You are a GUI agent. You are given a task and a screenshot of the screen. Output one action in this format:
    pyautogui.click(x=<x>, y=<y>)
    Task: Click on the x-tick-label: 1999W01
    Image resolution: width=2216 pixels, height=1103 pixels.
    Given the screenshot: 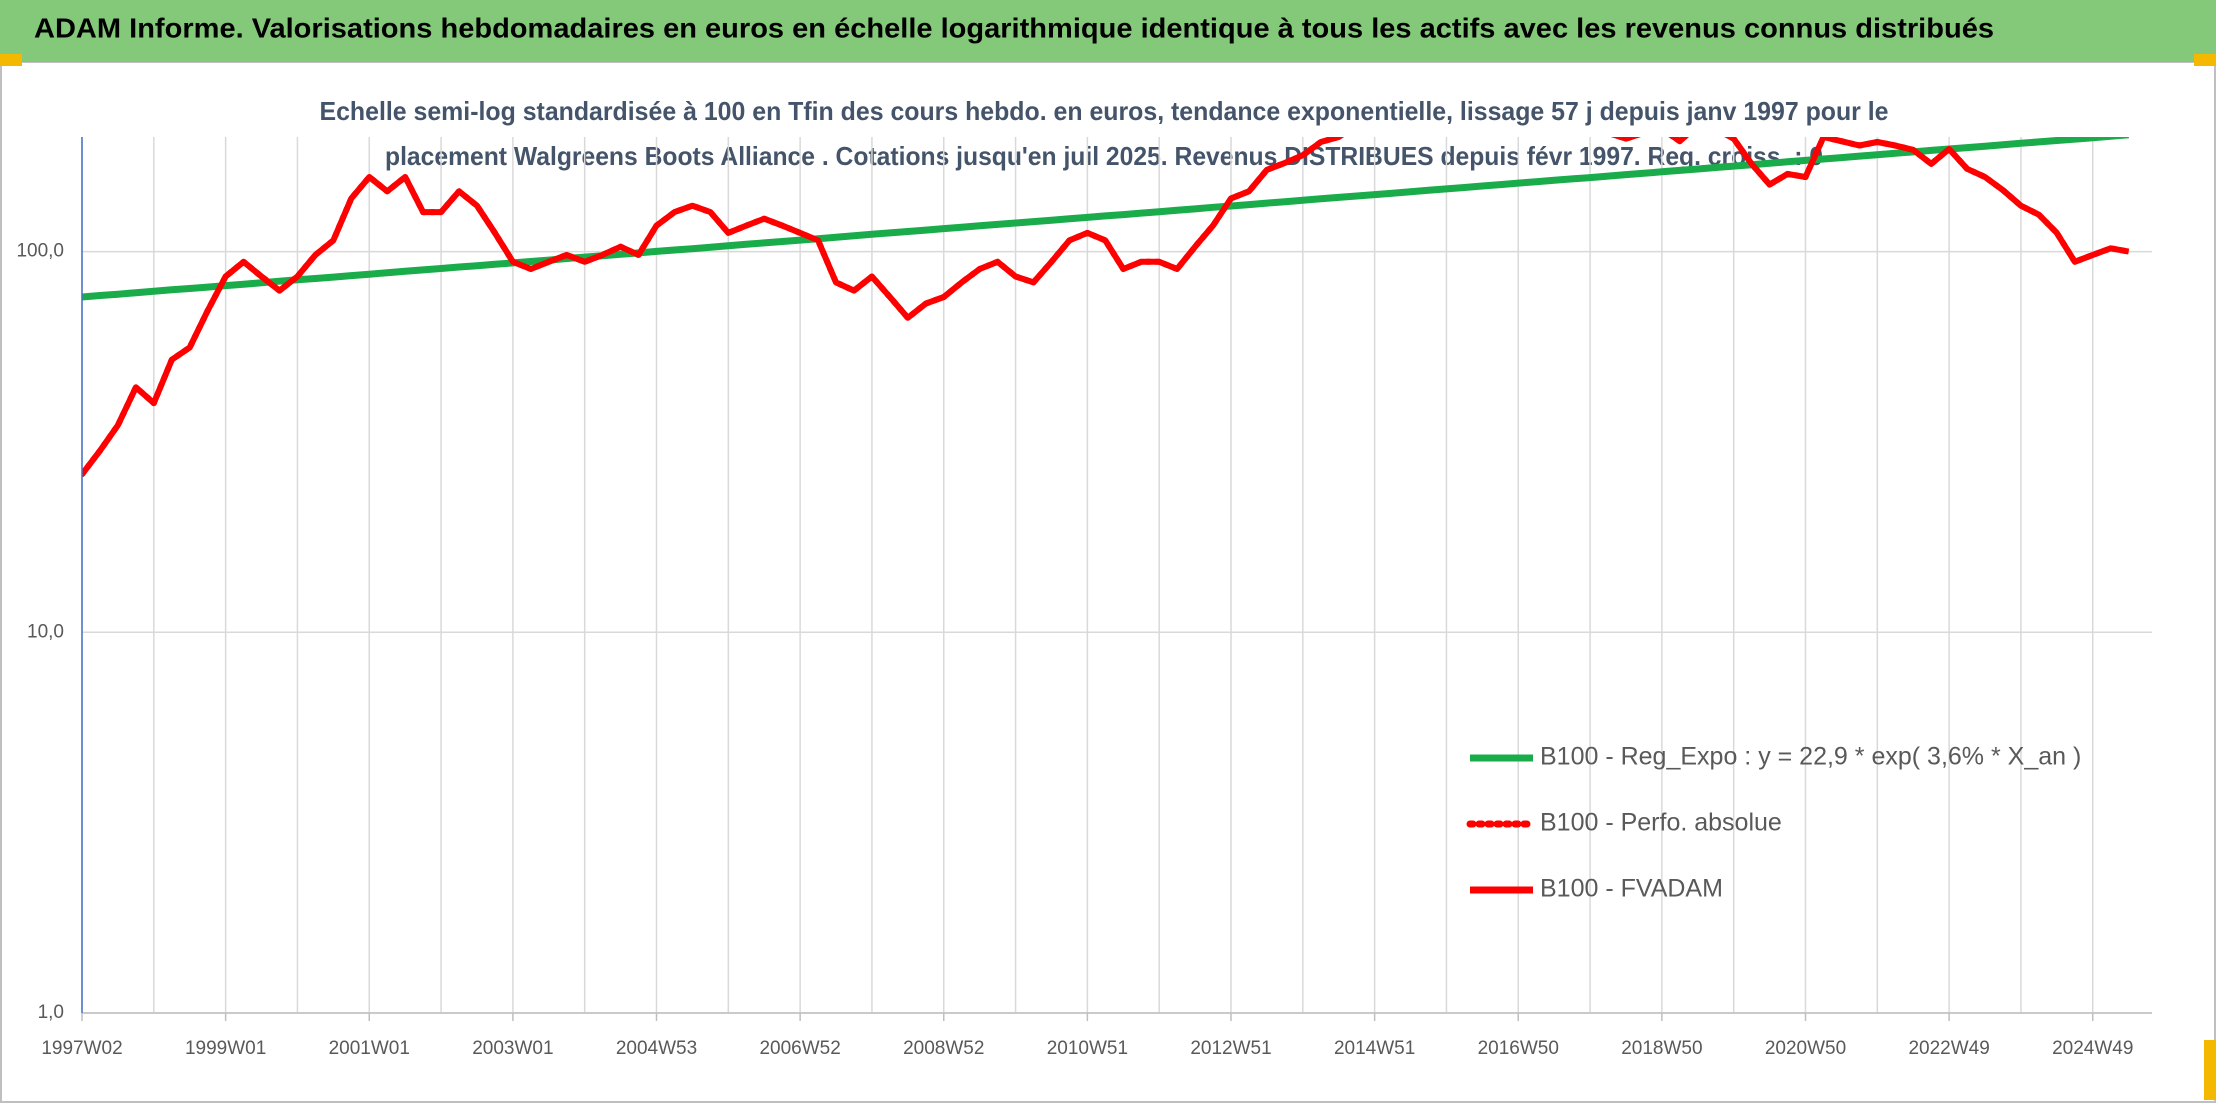 What is the action you would take?
    pyautogui.click(x=225, y=1048)
    